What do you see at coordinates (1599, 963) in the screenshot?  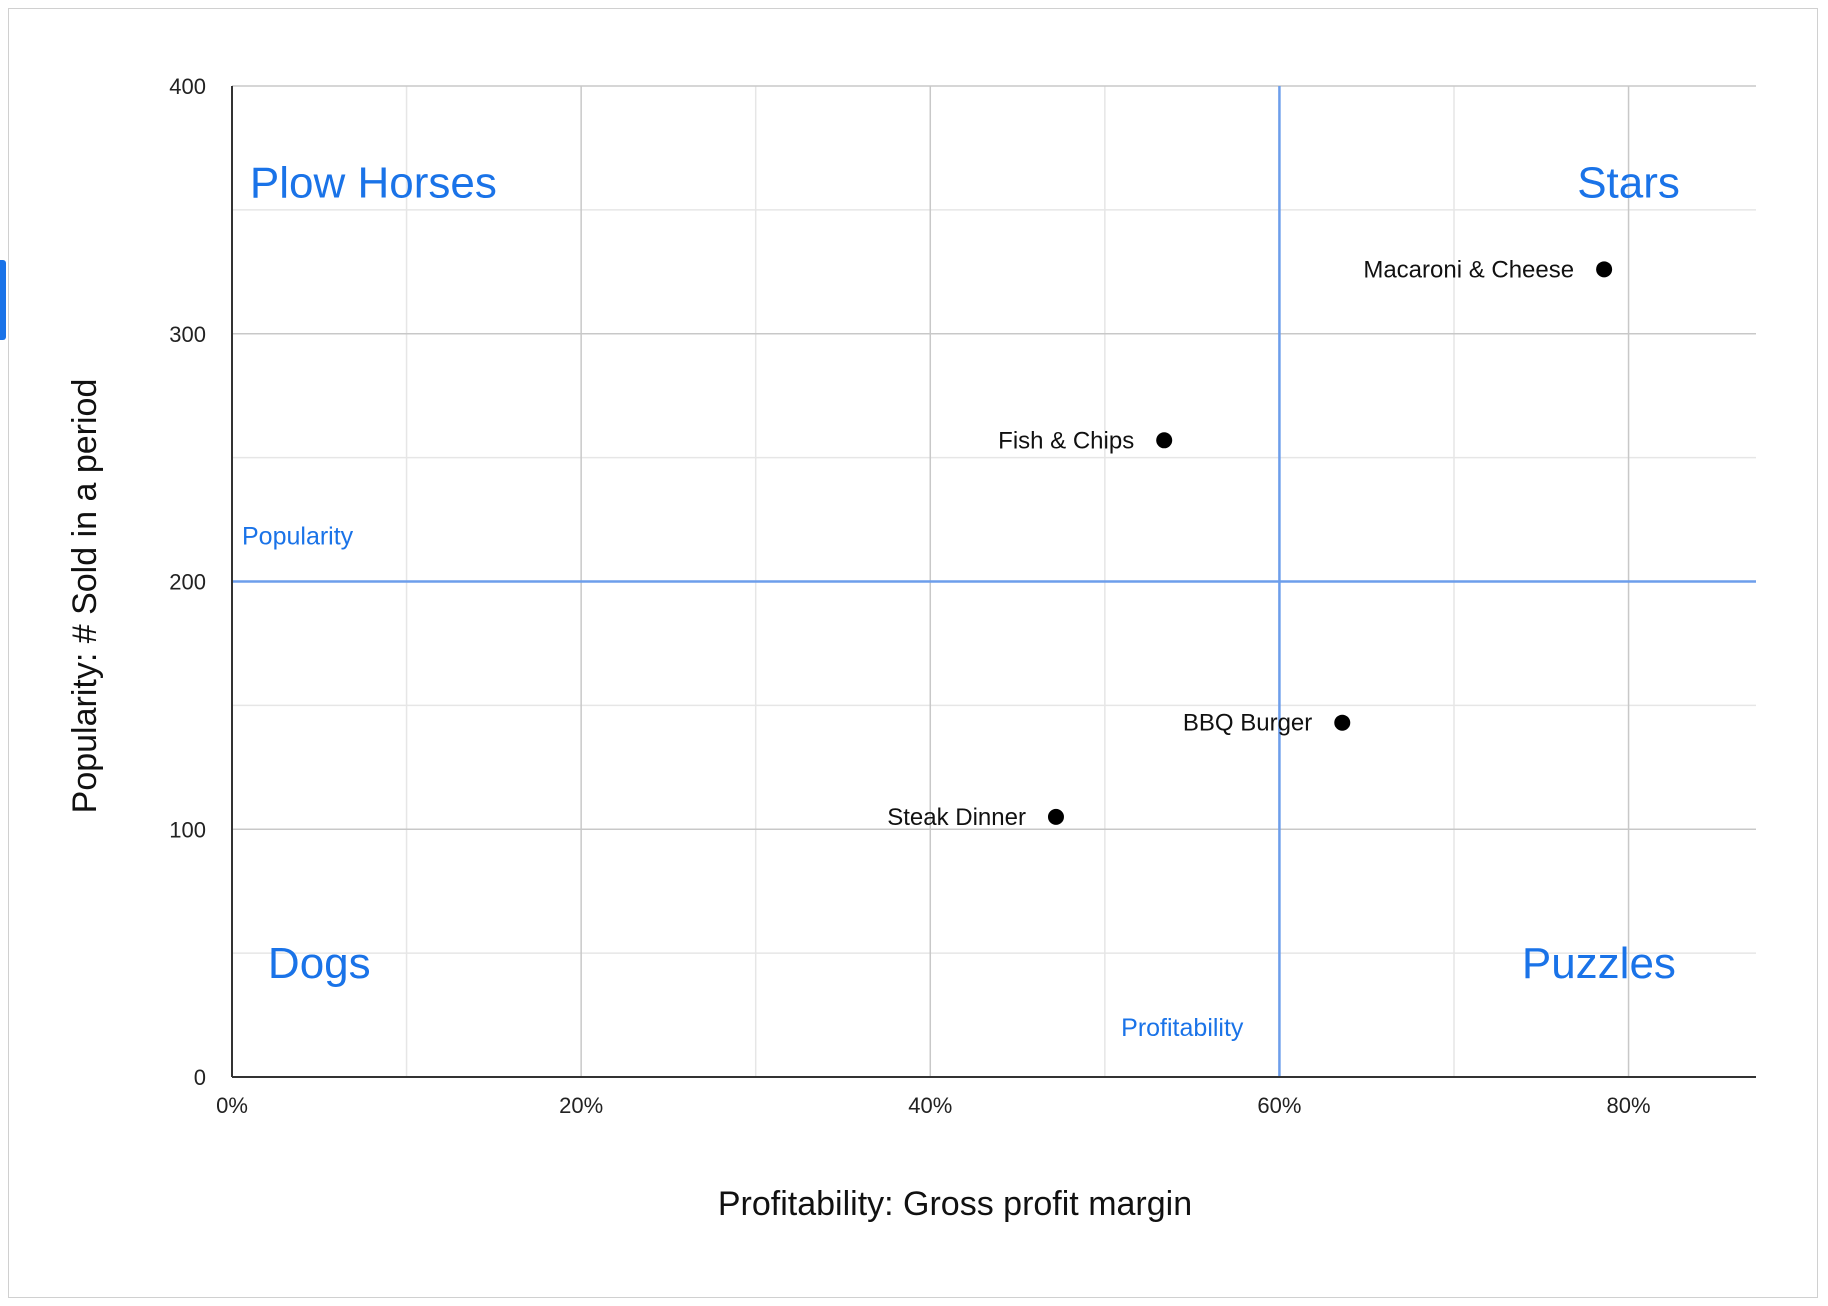 I see `quadrant-label: Puzzles` at bounding box center [1599, 963].